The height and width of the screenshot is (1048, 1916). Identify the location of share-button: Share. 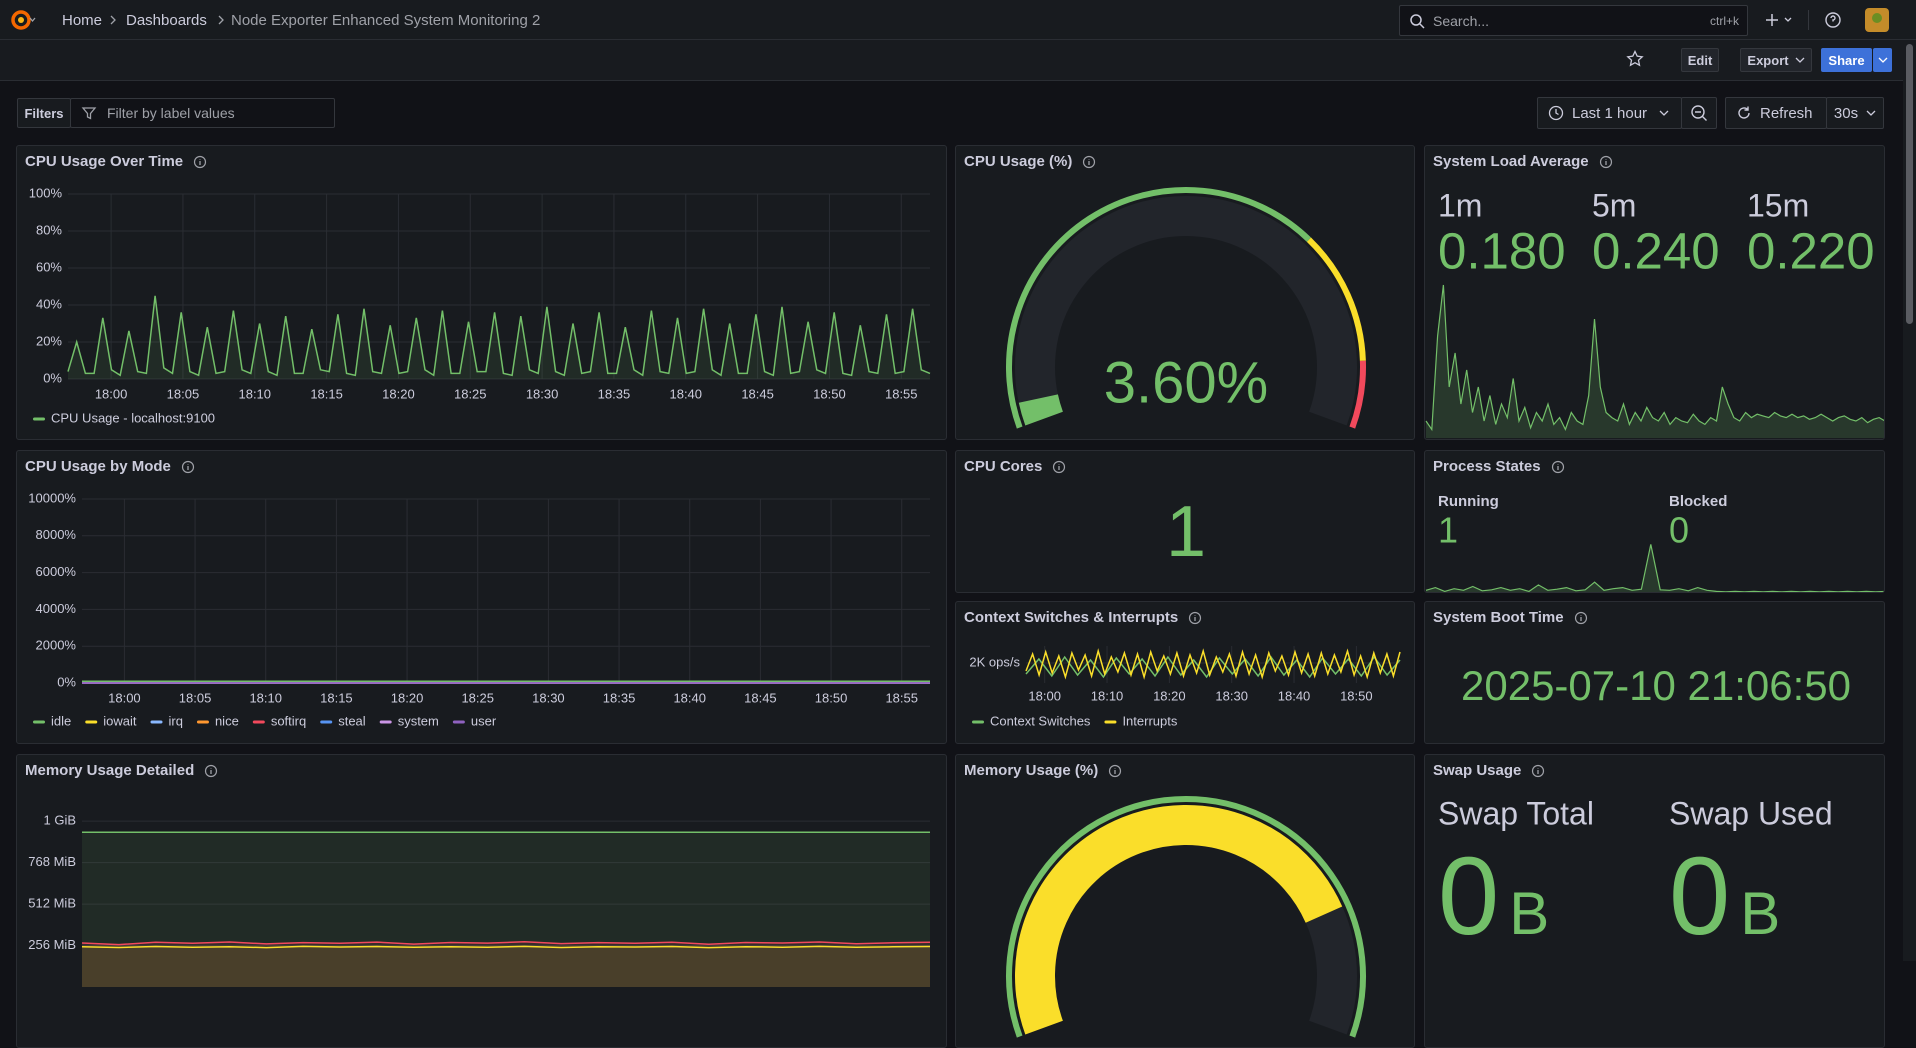
(1846, 60).